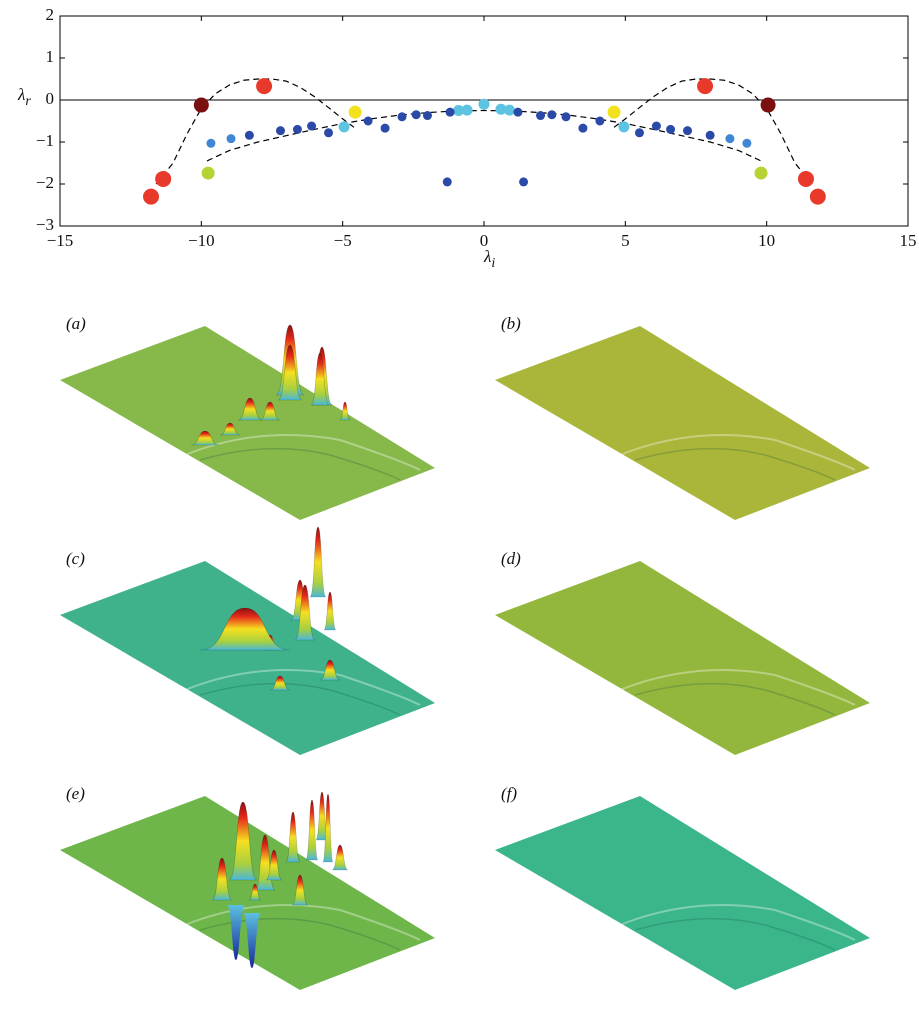 The image size is (919, 1013). What do you see at coordinates (45, 224) in the screenshot?
I see `y-tick-label: −3` at bounding box center [45, 224].